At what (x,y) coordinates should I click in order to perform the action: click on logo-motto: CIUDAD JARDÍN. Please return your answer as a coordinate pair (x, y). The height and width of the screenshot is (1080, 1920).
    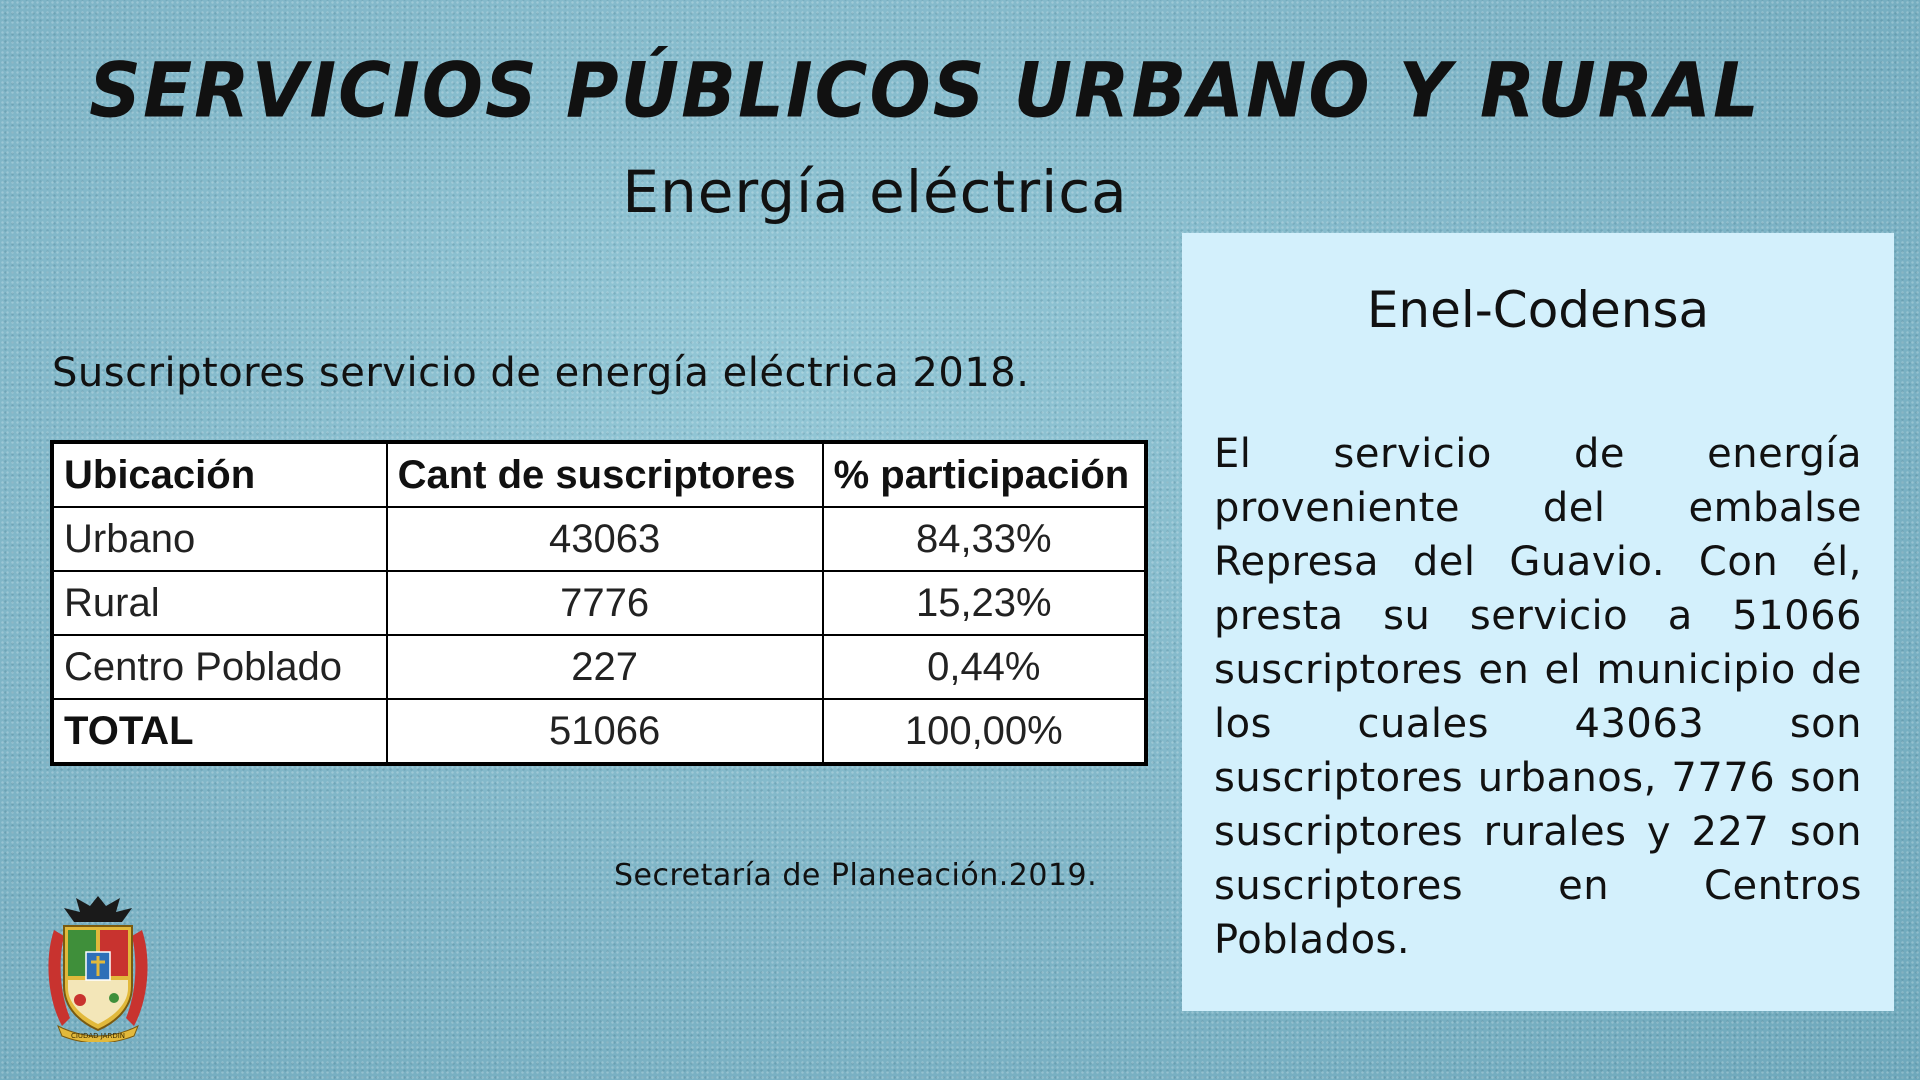
    Looking at the image, I should click on (98, 1035).